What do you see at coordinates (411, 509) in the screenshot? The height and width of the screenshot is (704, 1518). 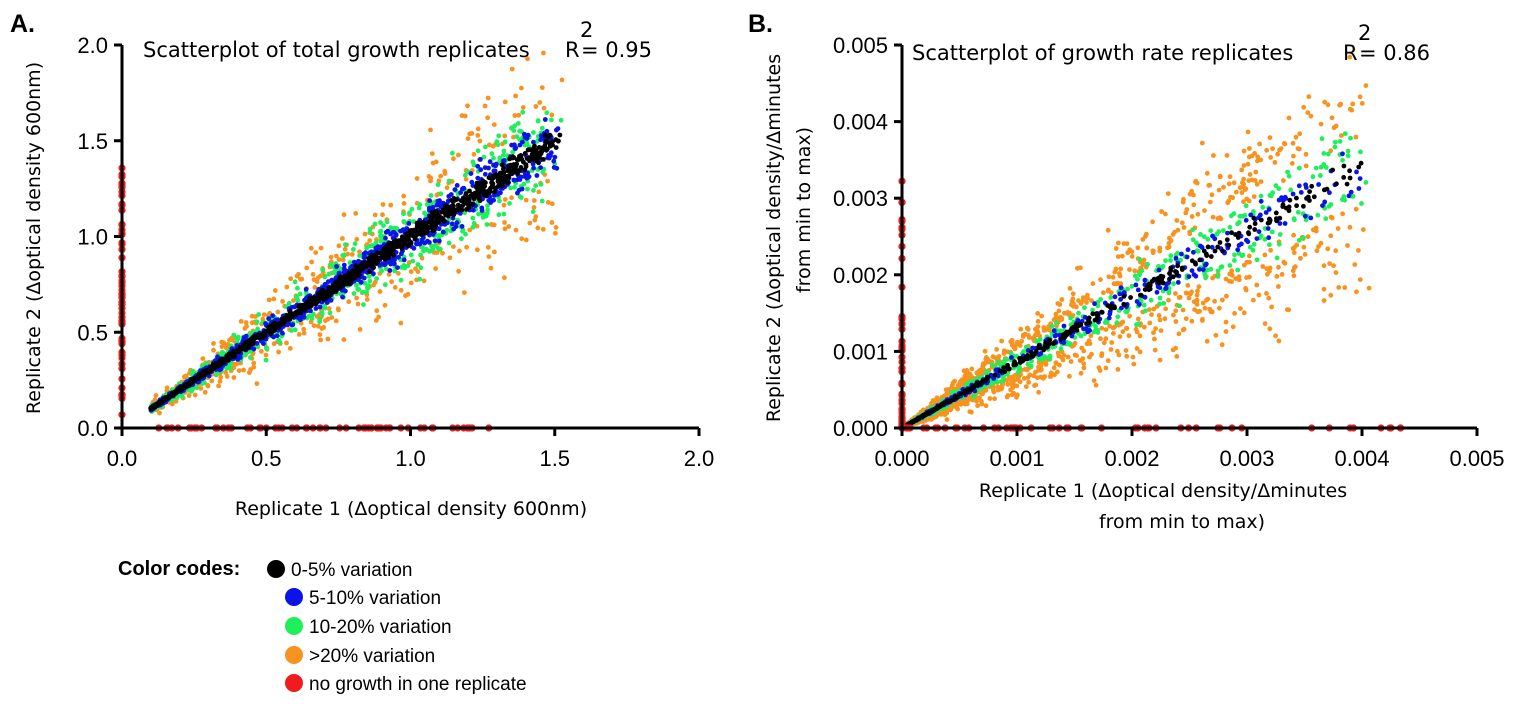 I see `panel-a-xlabel: Replicate 1 (Δoptical density 600nm)` at bounding box center [411, 509].